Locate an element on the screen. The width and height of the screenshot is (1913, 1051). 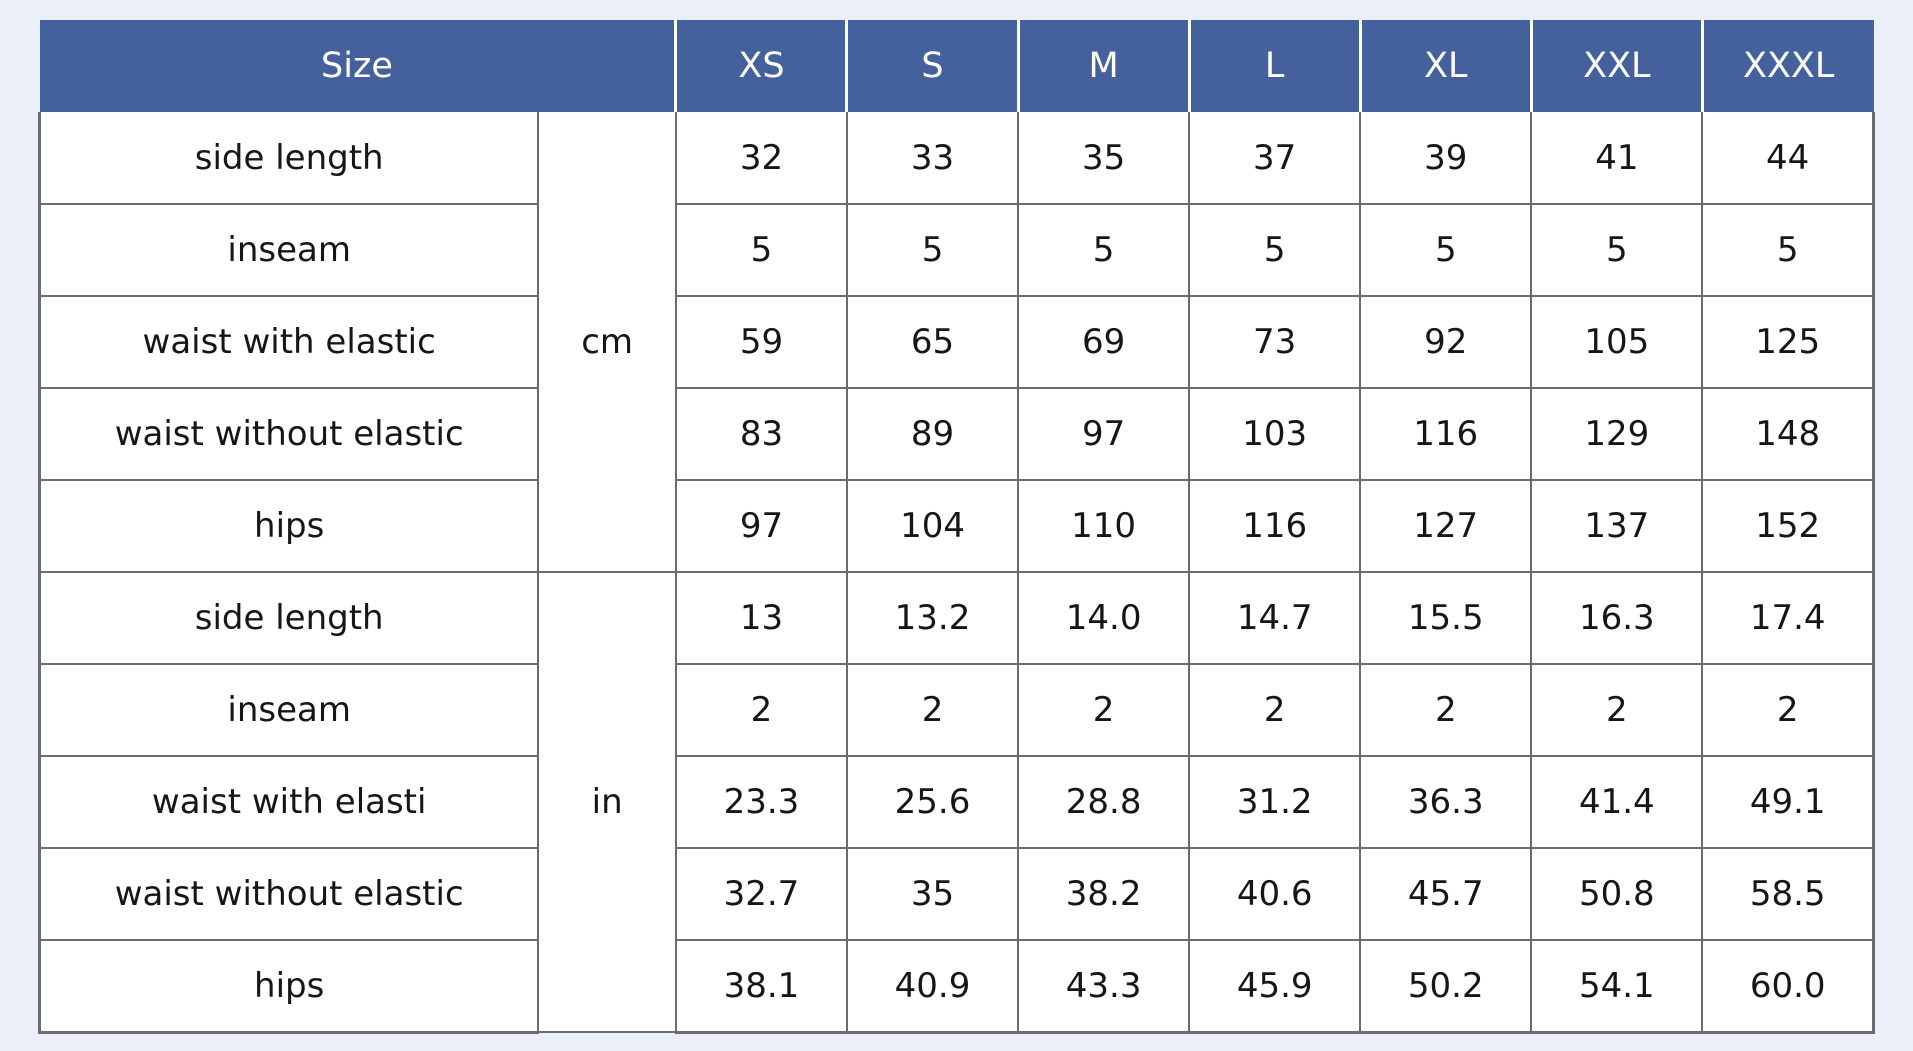
value-cell: 69 is located at coordinates (1104, 342).